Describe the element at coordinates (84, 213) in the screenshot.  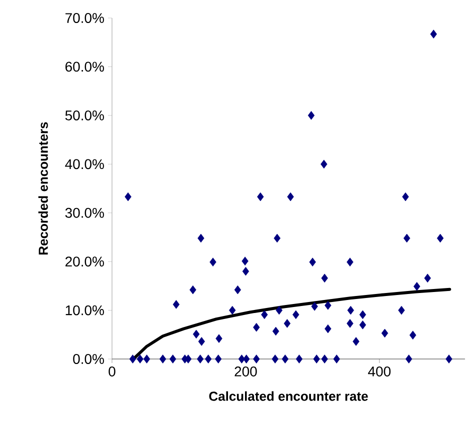
I see `y-tick-label: 30.0%` at that location.